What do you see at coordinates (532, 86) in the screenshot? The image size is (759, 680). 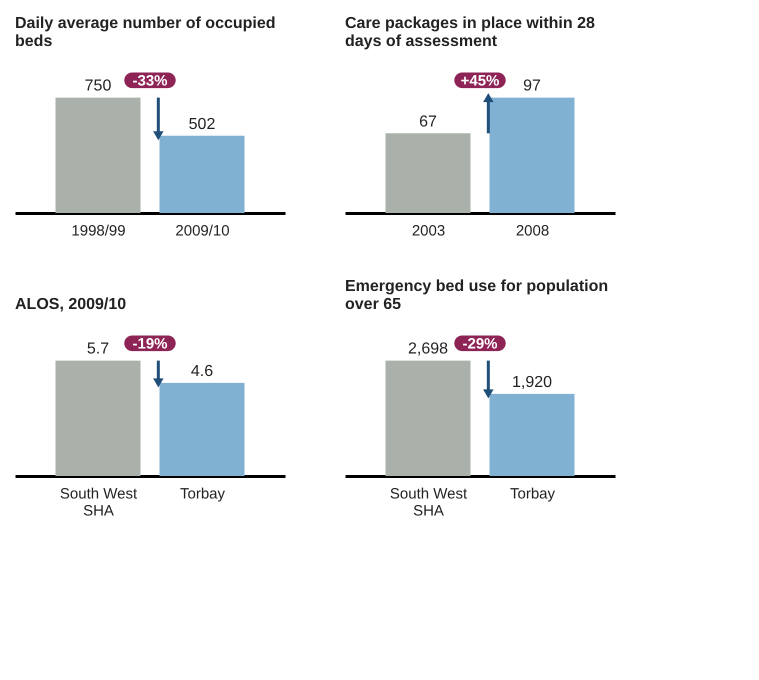 I see `data-label: 97` at bounding box center [532, 86].